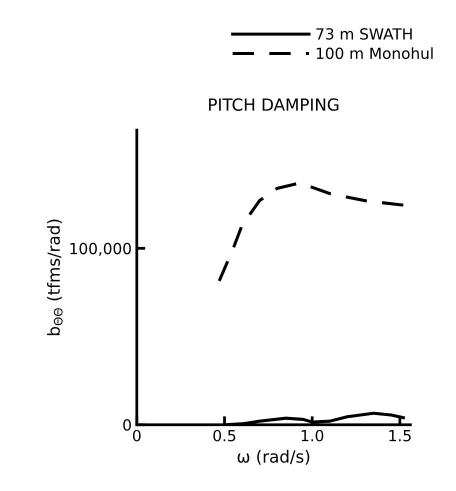  I want to click on x-tick-label: 0.5, so click(224, 436).